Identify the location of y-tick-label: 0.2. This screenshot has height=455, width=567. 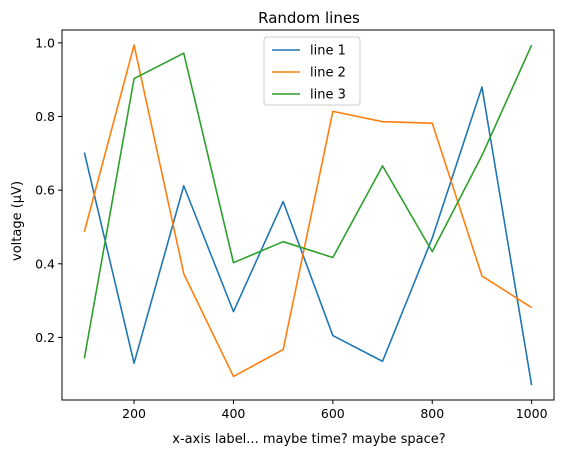
(45, 337).